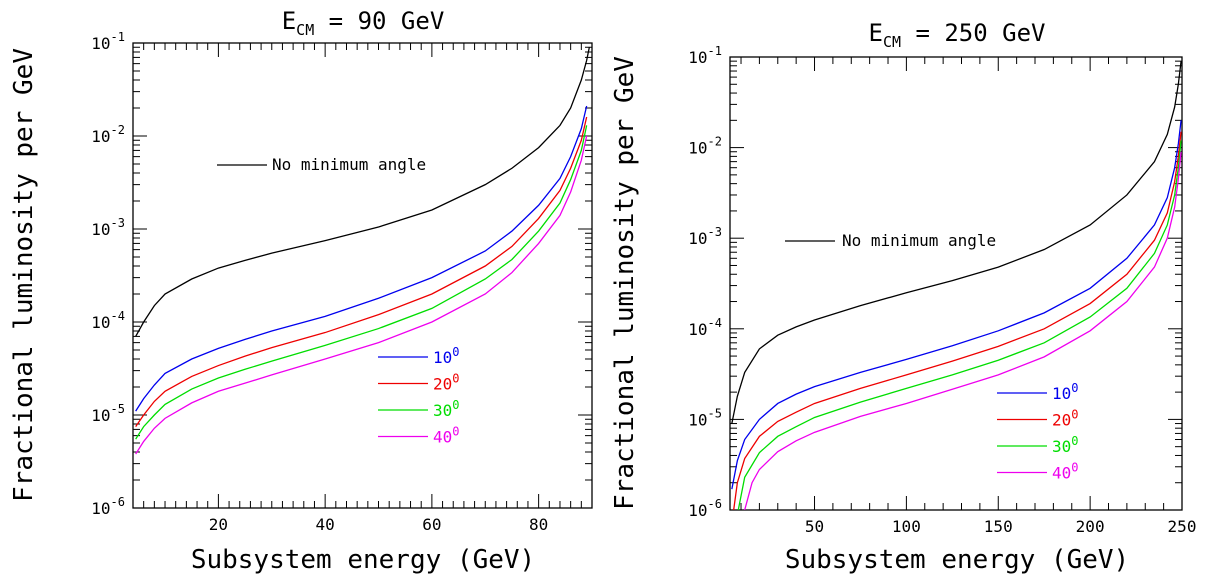 This screenshot has height=581, width=1209. Describe the element at coordinates (325, 524) in the screenshot. I see `x-tick-label: 40` at that location.